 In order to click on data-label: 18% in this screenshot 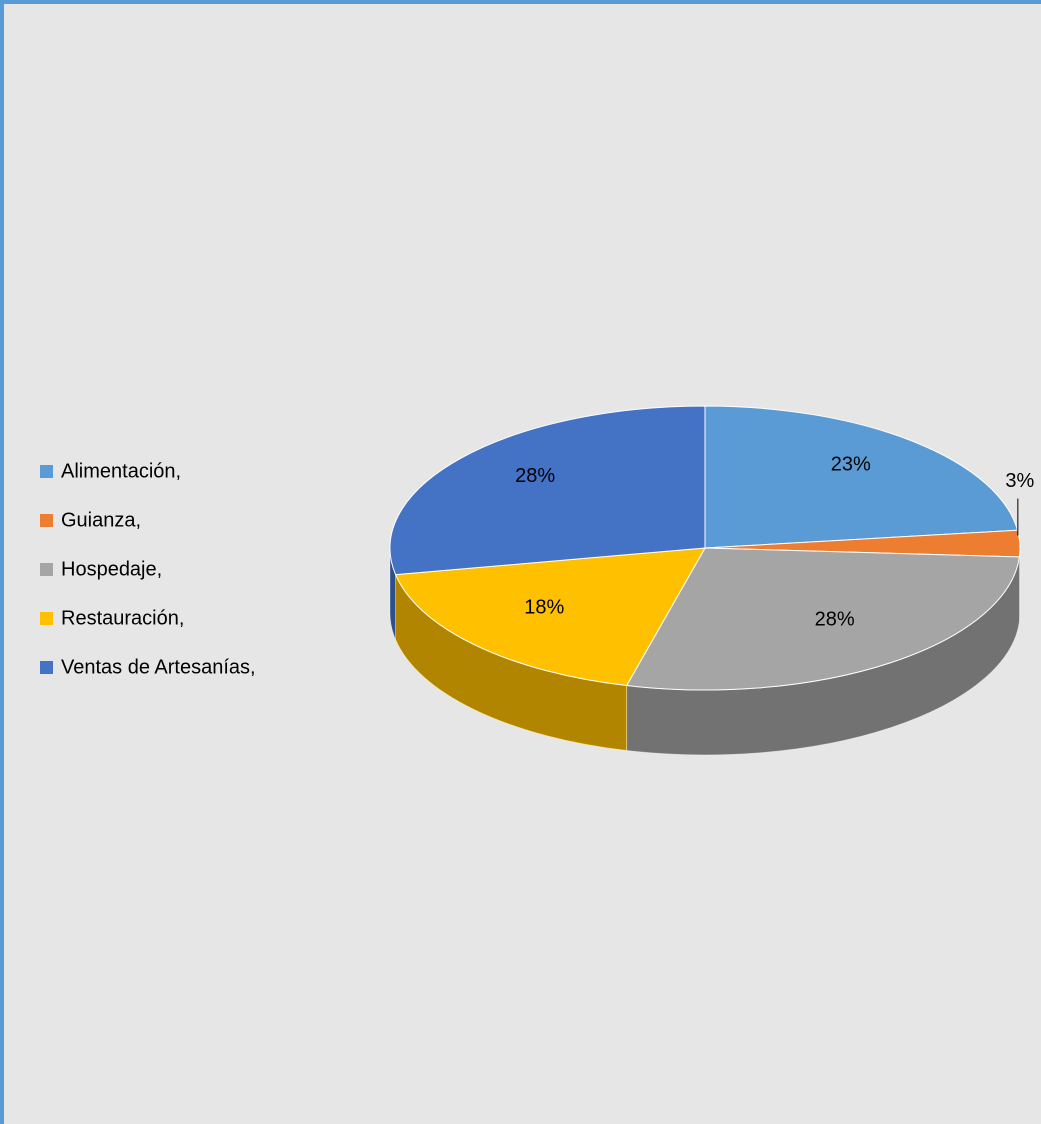, I will do `click(544, 607)`.